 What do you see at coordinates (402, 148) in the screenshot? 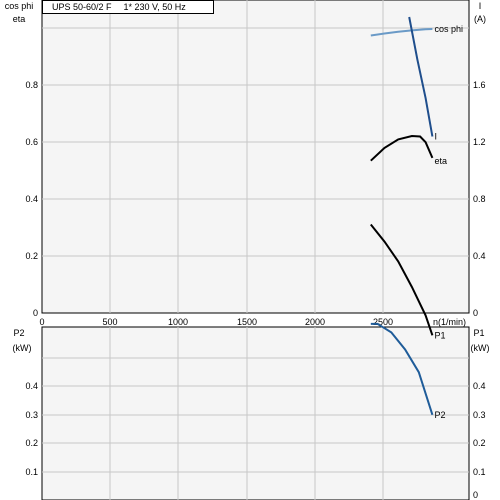
I see `curve-eta` at bounding box center [402, 148].